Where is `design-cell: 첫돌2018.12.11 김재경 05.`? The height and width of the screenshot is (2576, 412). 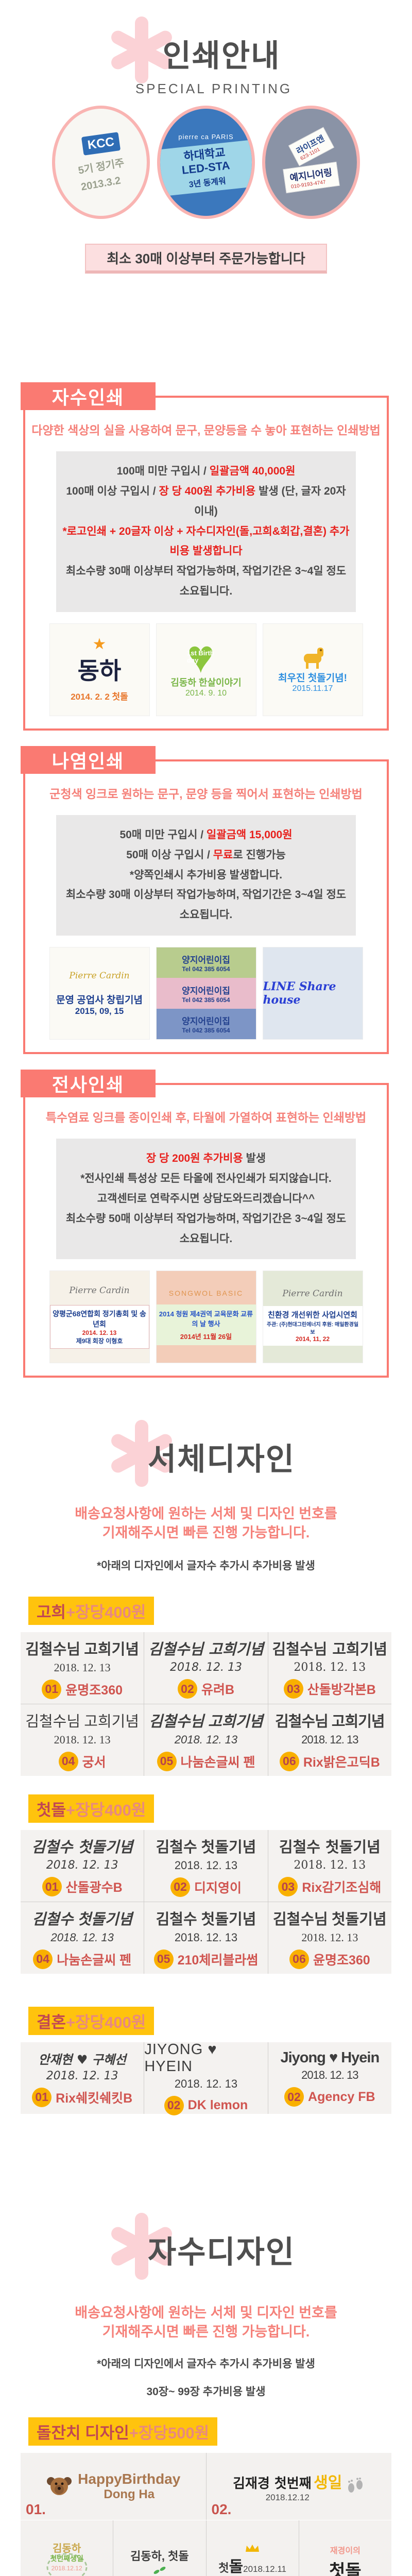
design-cell: 첫돌2018.12.11 김재경 05. is located at coordinates (253, 2548).